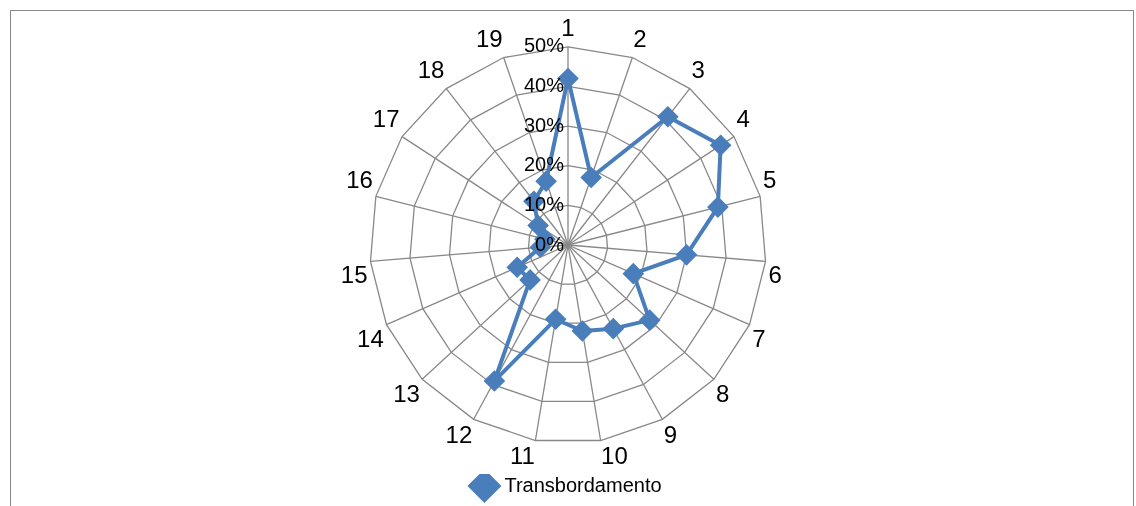 The height and width of the screenshot is (506, 1136). I want to click on spoke-label: 18, so click(431, 70).